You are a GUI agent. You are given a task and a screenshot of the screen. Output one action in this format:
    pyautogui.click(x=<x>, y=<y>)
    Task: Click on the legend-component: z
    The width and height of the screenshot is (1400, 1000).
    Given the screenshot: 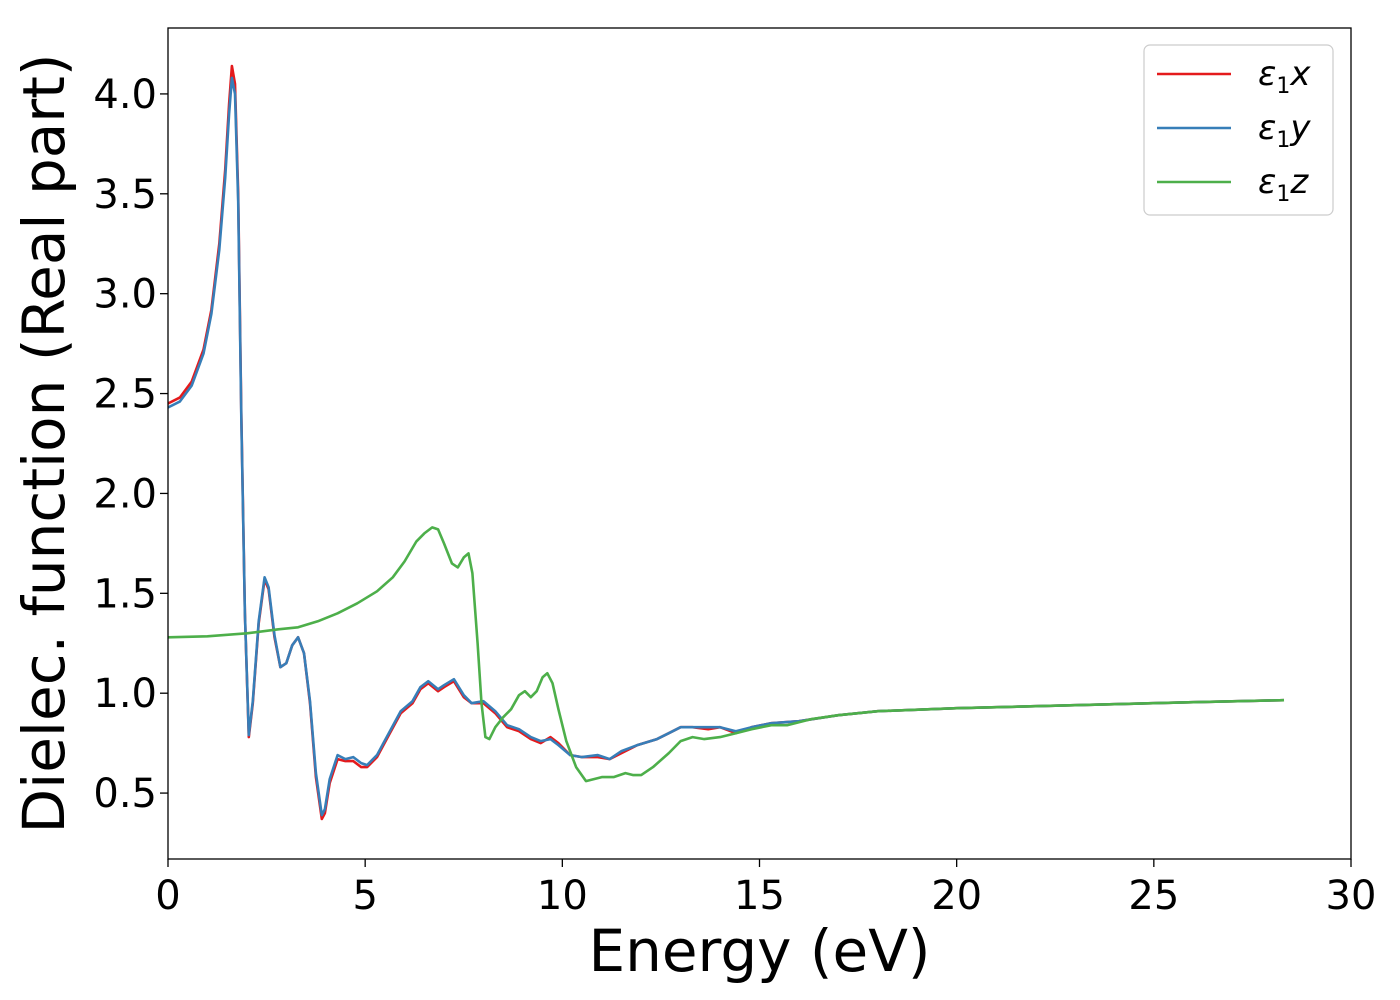 What is the action you would take?
    pyautogui.click(x=1299, y=182)
    